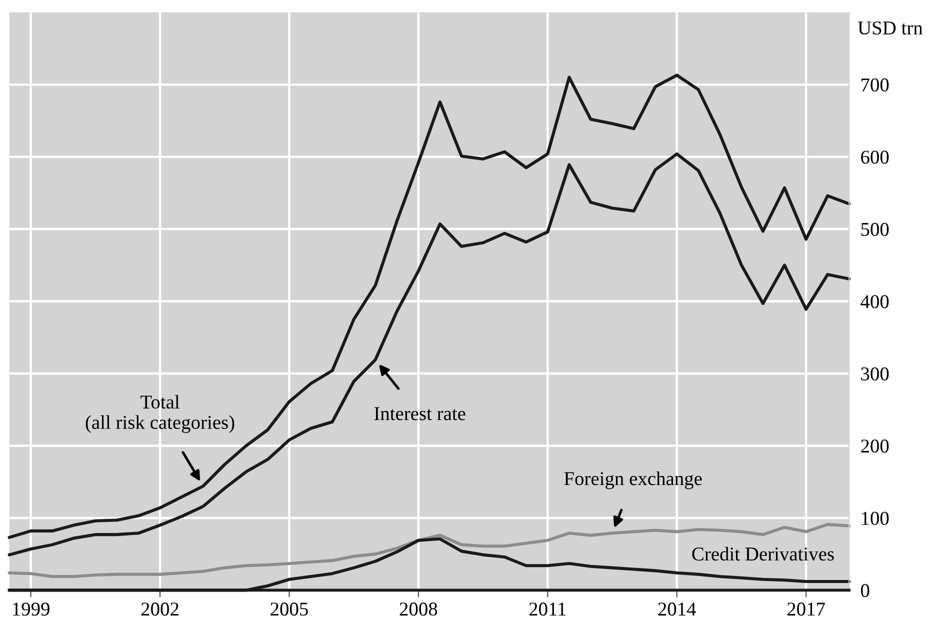 Image resolution: width=927 pixels, height=618 pixels. Describe the element at coordinates (677, 609) in the screenshot. I see `x-tick-label: 2014` at that location.